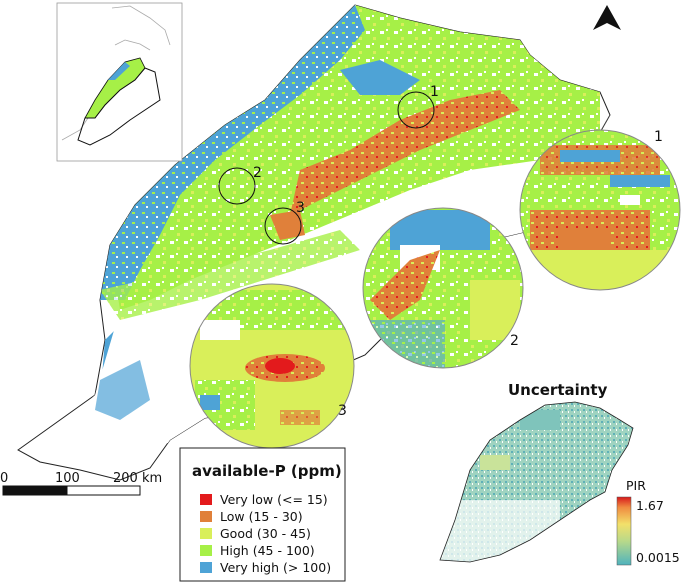  Describe the element at coordinates (257, 173) in the screenshot. I see `marker-label-2: 2` at that location.